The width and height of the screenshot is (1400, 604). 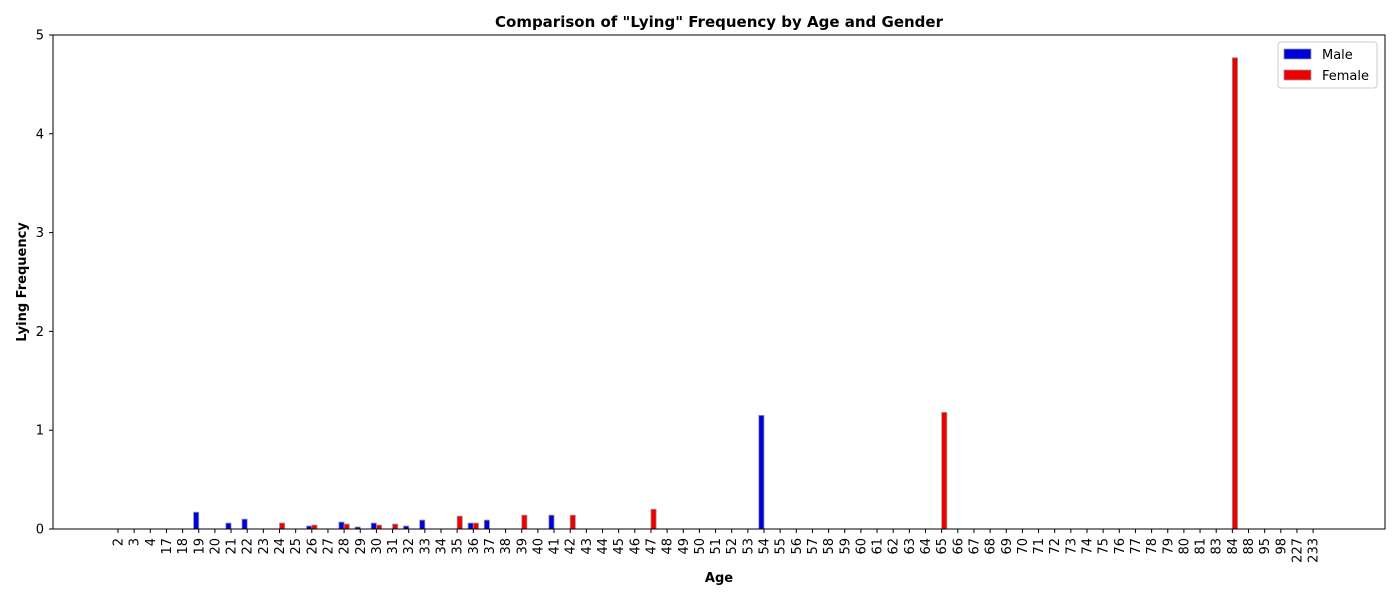 I want to click on x-tick-label: 18, so click(x=183, y=546).